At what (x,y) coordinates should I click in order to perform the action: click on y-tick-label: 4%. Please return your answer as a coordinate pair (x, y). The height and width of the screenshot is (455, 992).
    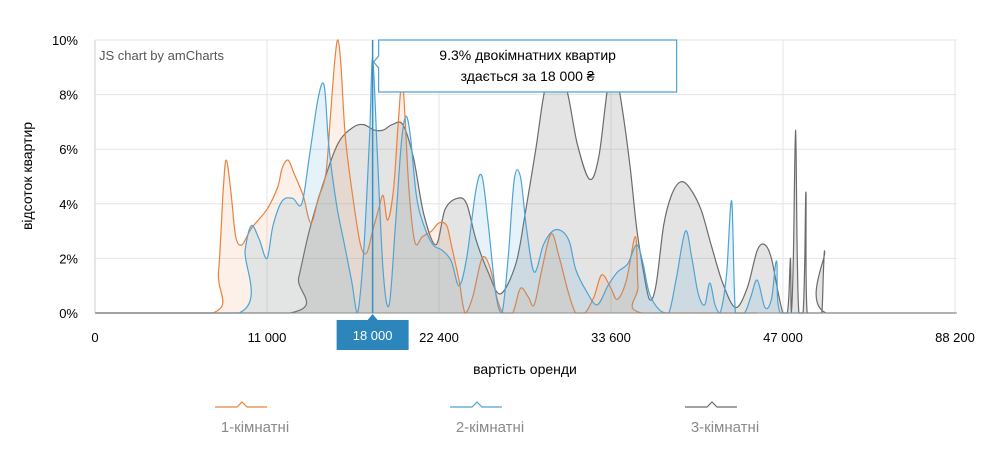
    Looking at the image, I should click on (68, 204).